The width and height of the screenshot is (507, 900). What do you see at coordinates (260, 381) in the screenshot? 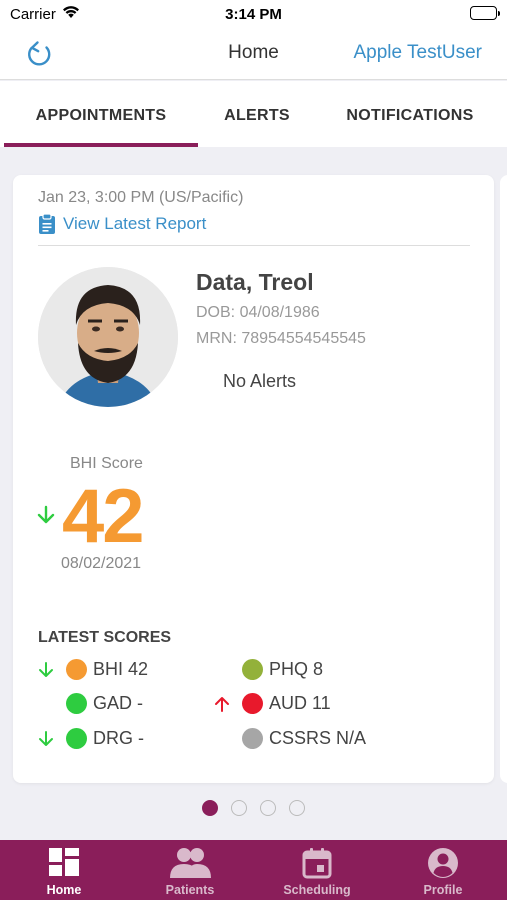
I see `patient-alerts-status: No Alerts` at bounding box center [260, 381].